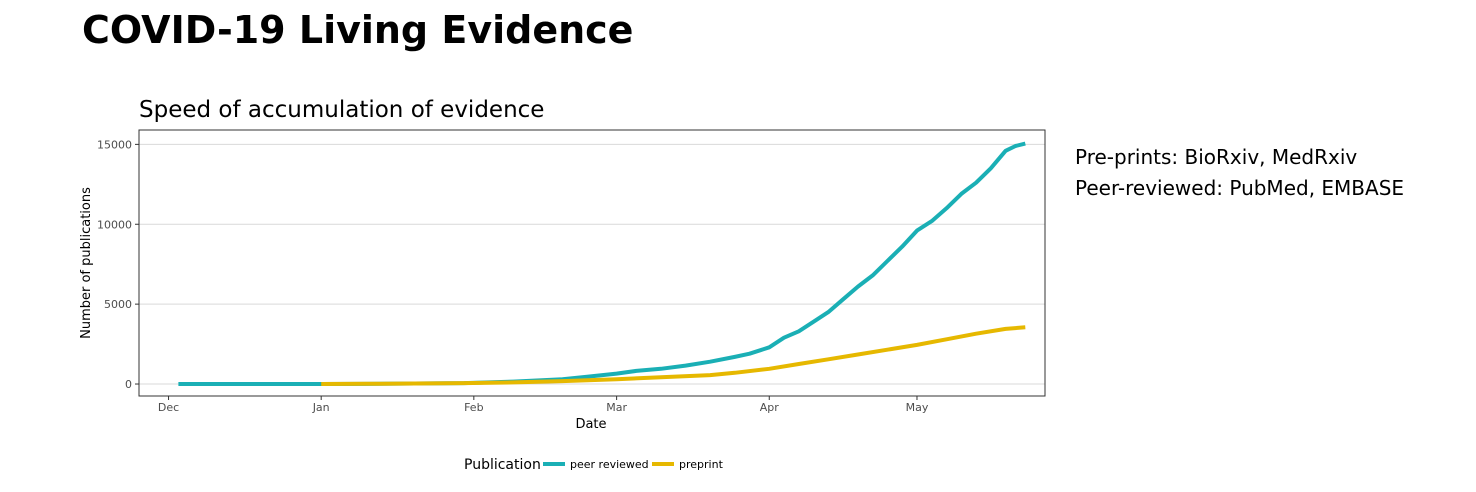 The width and height of the screenshot is (1476, 492). I want to click on x-tick-label: Apr, so click(770, 407).